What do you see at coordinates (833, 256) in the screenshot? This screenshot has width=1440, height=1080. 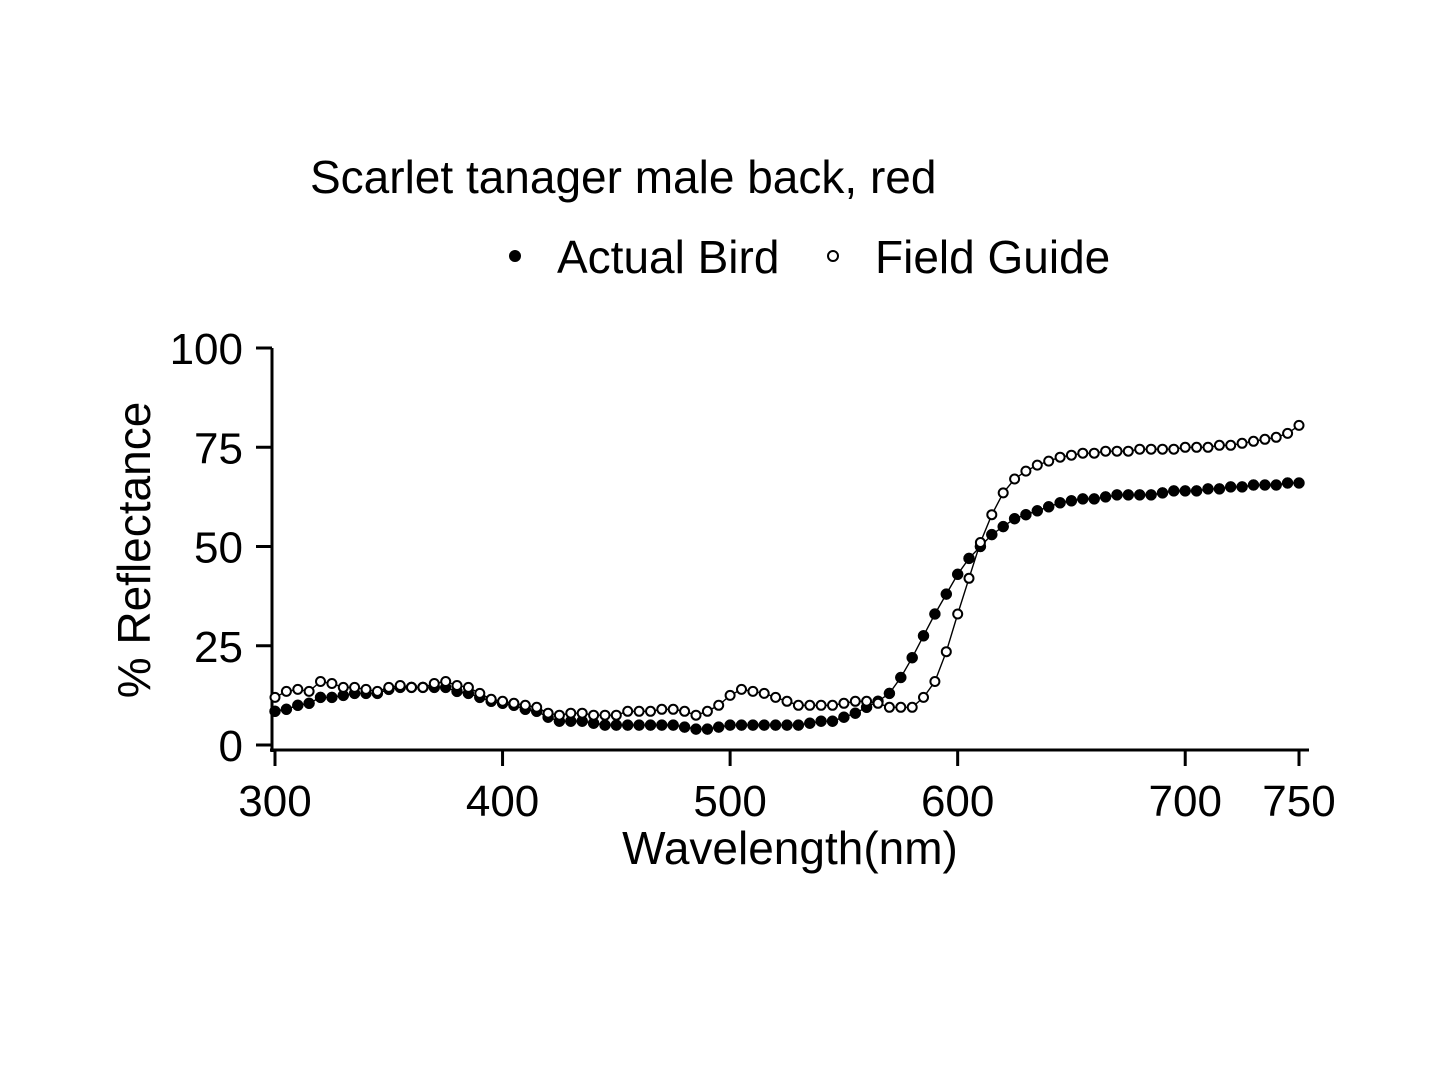 I see `legend-marker-field-guide` at bounding box center [833, 256].